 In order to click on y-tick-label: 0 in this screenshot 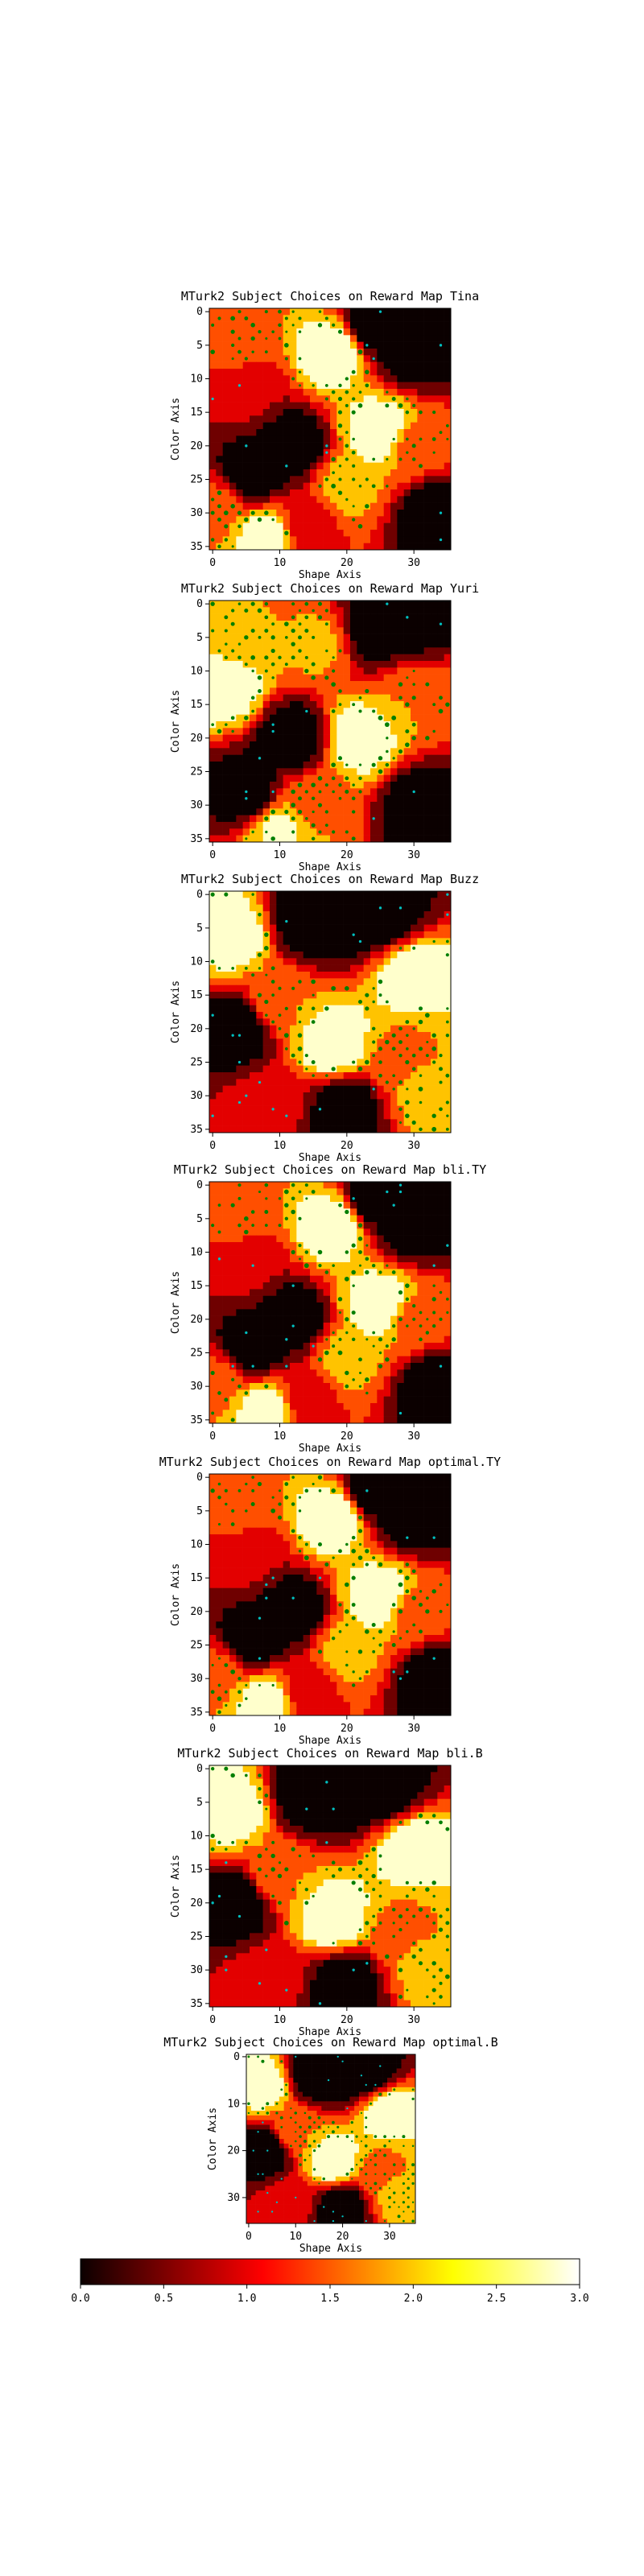, I will do `click(199, 604)`.